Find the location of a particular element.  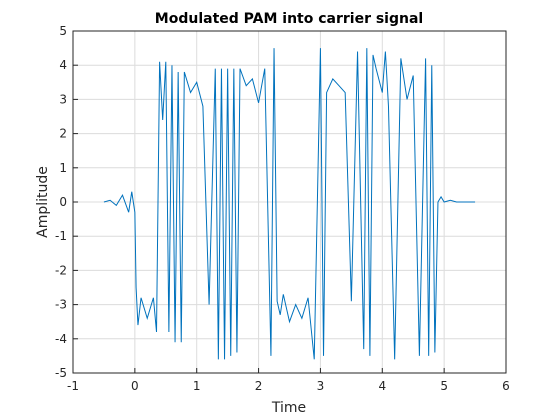

y-tick-label: -4 is located at coordinates (61, 339).